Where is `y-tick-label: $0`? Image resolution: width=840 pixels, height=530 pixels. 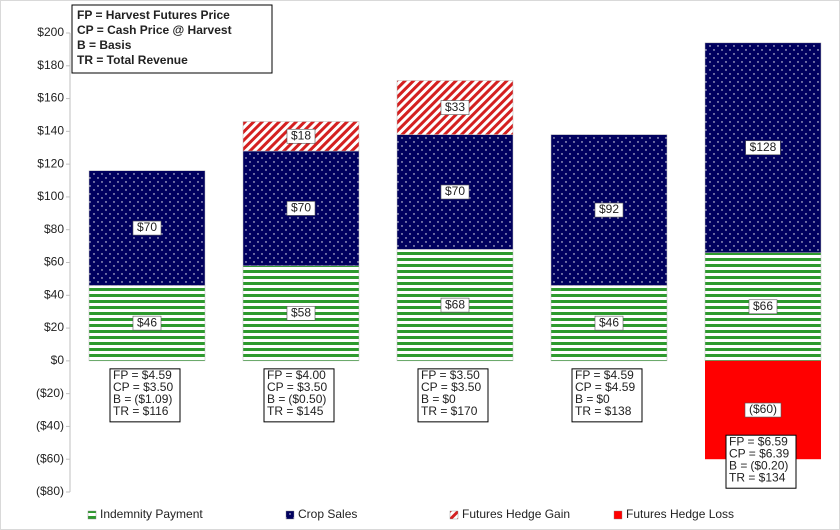
y-tick-label: $0 is located at coordinates (58, 360).